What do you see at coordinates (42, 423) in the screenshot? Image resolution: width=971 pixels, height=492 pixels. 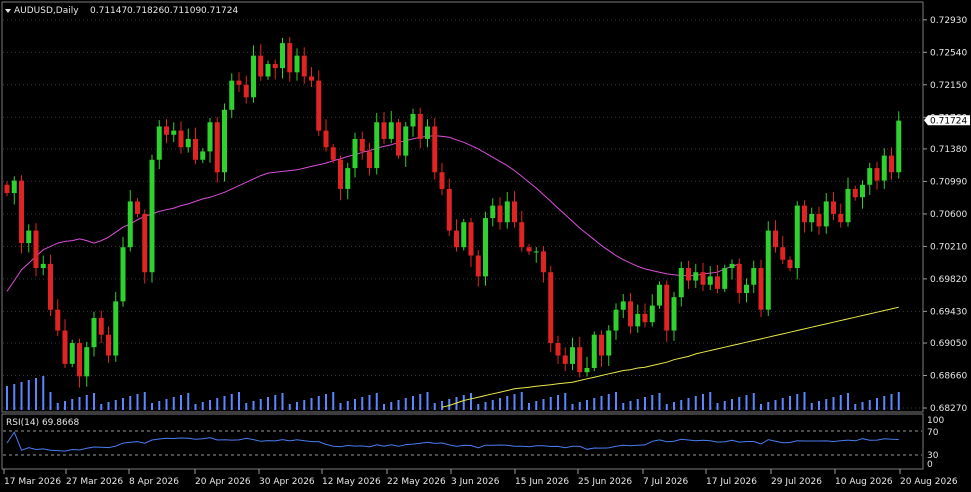 I see `rsi-label: RSI(14) 69.8668` at bounding box center [42, 423].